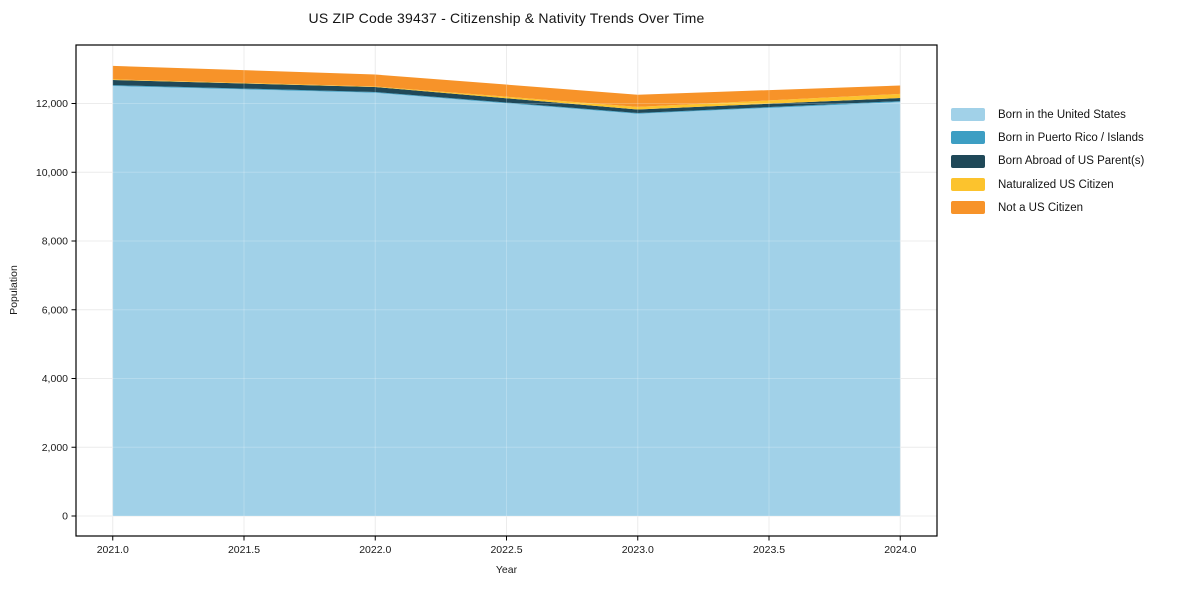  I want to click on y-tick-label: 4,000, so click(55, 379).